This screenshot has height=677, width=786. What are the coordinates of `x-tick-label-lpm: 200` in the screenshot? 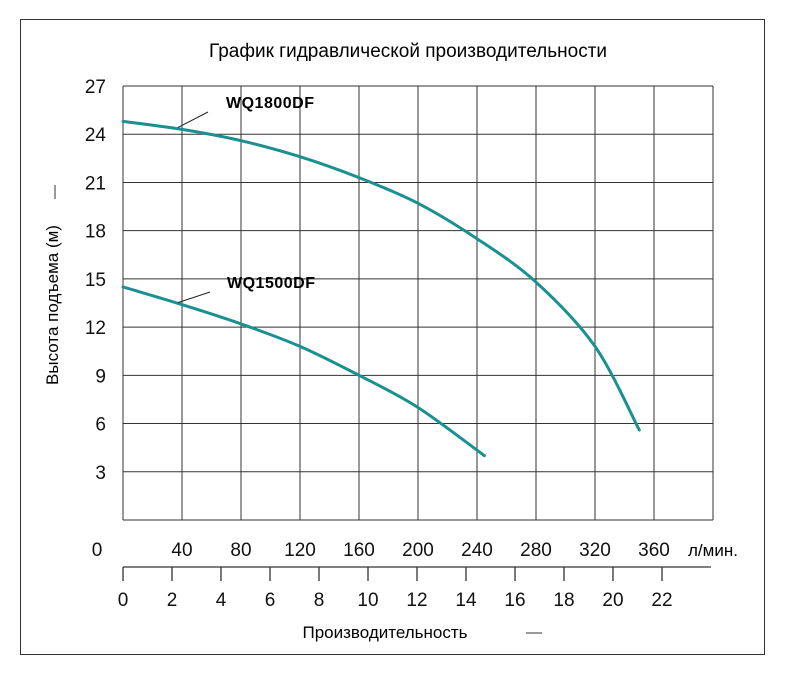 It's located at (418, 550).